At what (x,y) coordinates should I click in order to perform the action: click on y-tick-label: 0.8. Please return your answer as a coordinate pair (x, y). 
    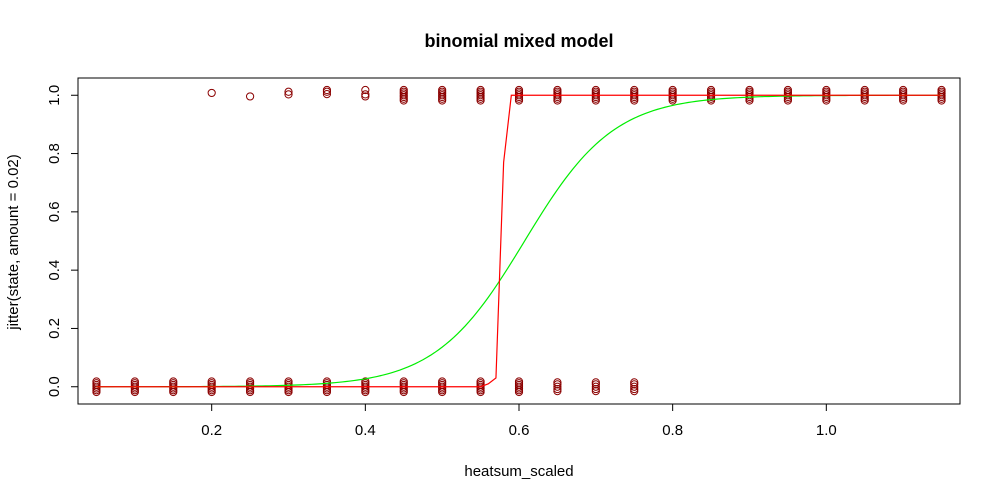
    Looking at the image, I should click on (54, 153).